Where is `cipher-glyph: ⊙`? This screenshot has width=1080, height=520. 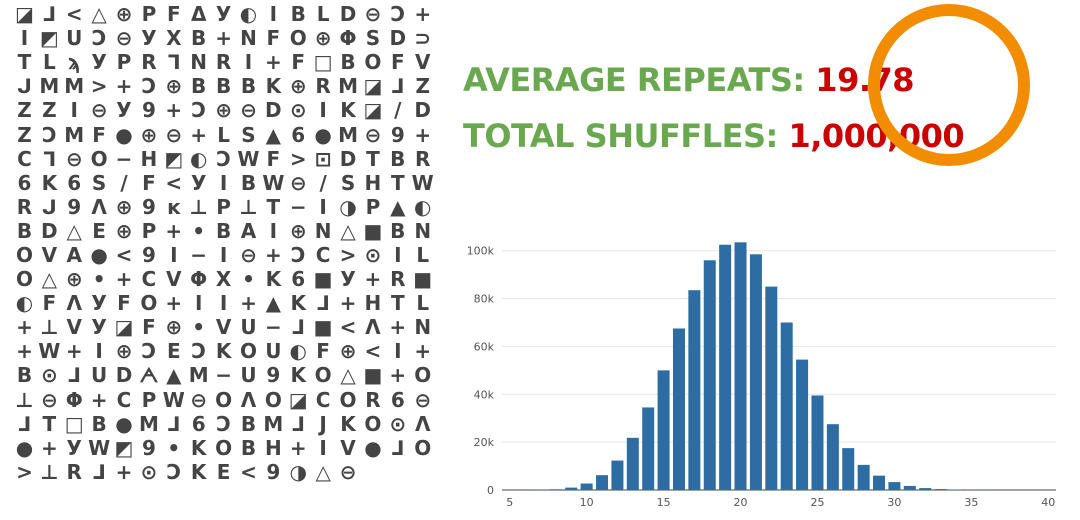 cipher-glyph: ⊙ is located at coordinates (149, 471).